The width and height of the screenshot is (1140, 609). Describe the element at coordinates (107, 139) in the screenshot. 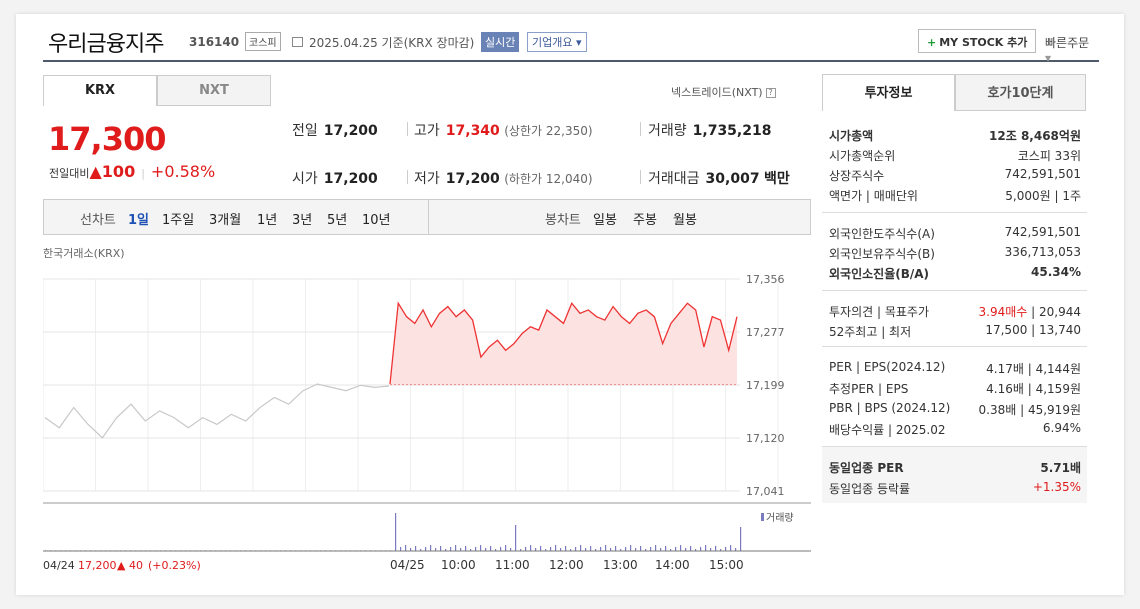

I see `current-price: 17,300` at that location.